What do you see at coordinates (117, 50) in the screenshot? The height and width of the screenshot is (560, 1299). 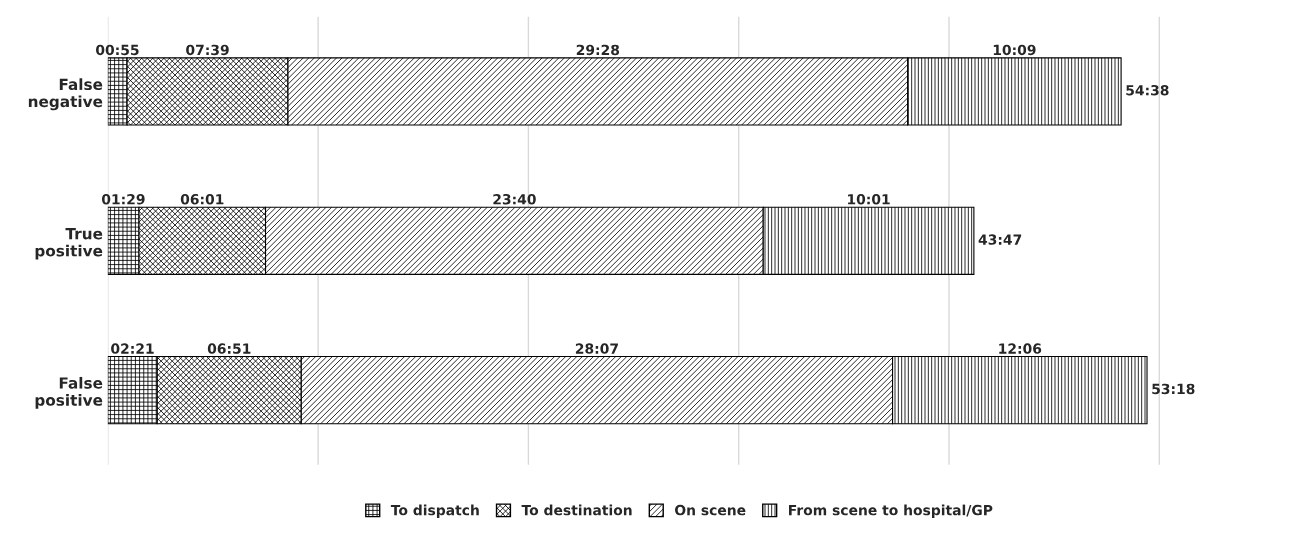 I see `data-label: 00:55` at bounding box center [117, 50].